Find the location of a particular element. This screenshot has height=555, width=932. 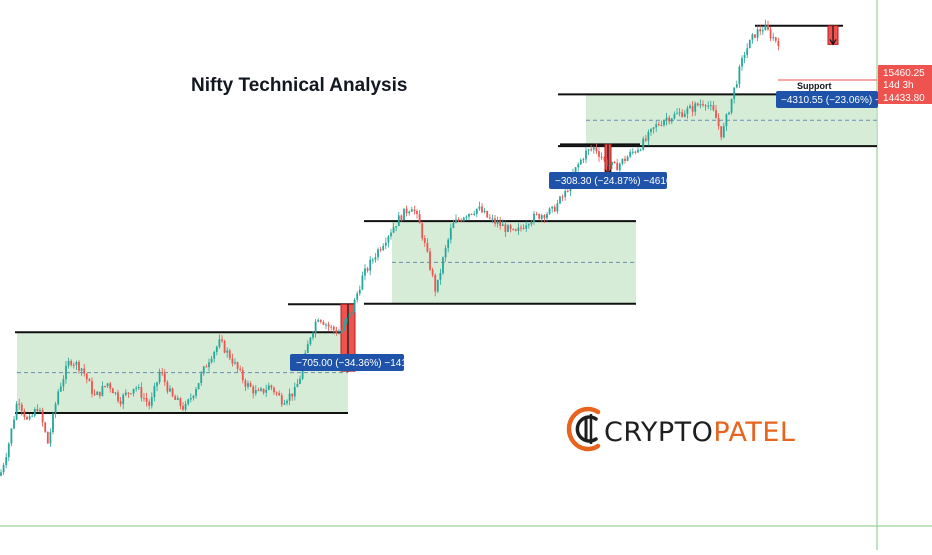

brand-coin-icon is located at coordinates (583, 429).